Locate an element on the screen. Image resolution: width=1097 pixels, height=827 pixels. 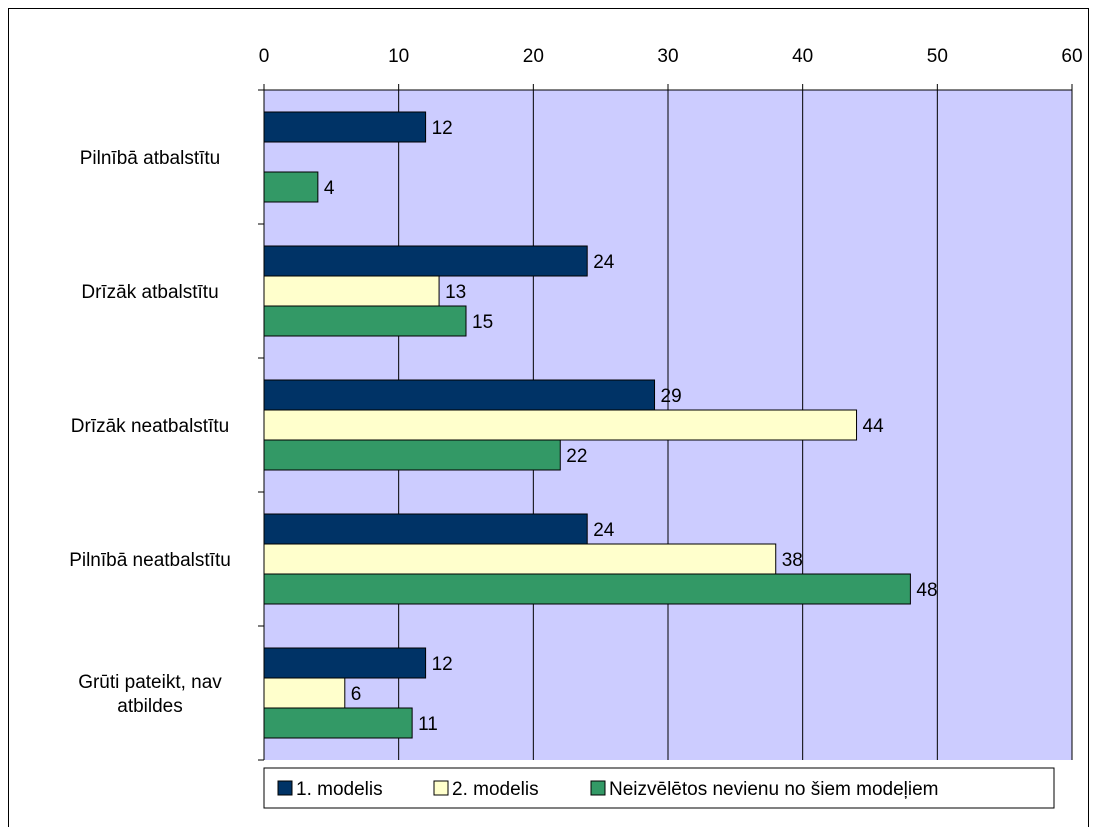
category-label-3: Pilnībā neatbalstītu is located at coordinates (150, 560).